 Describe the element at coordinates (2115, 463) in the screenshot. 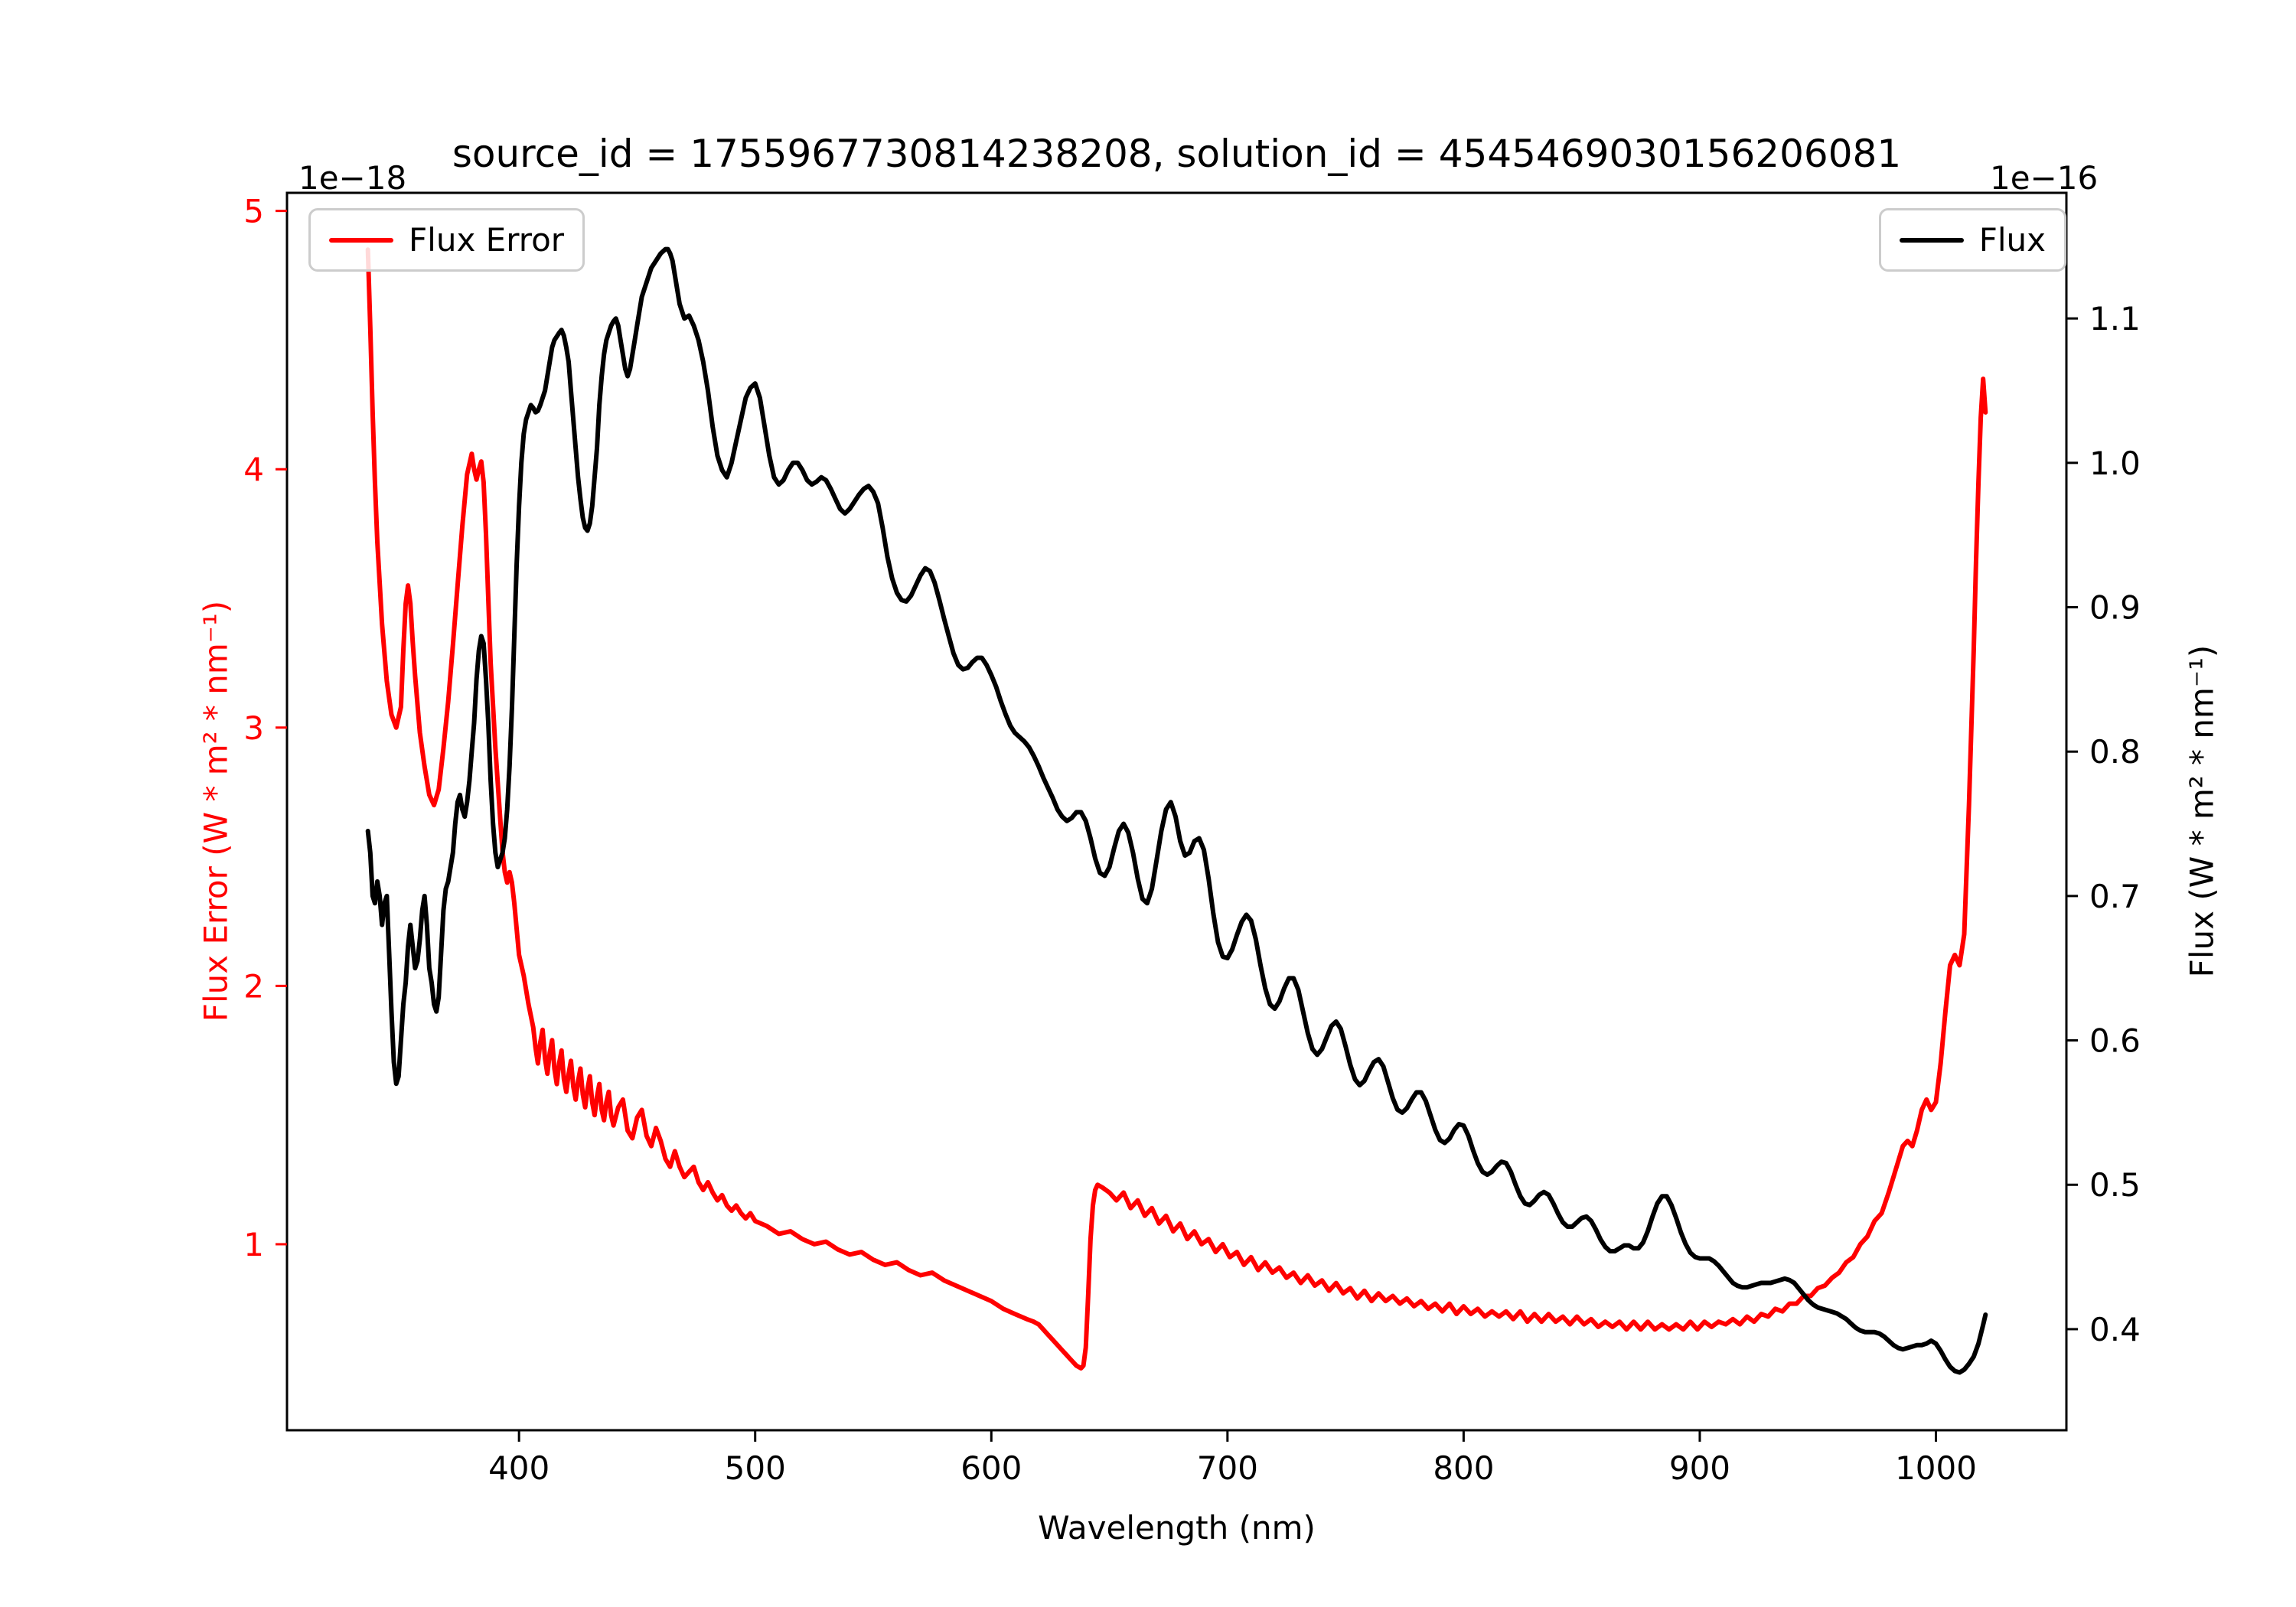

I see `y-right-tick-label: 1.0` at that location.